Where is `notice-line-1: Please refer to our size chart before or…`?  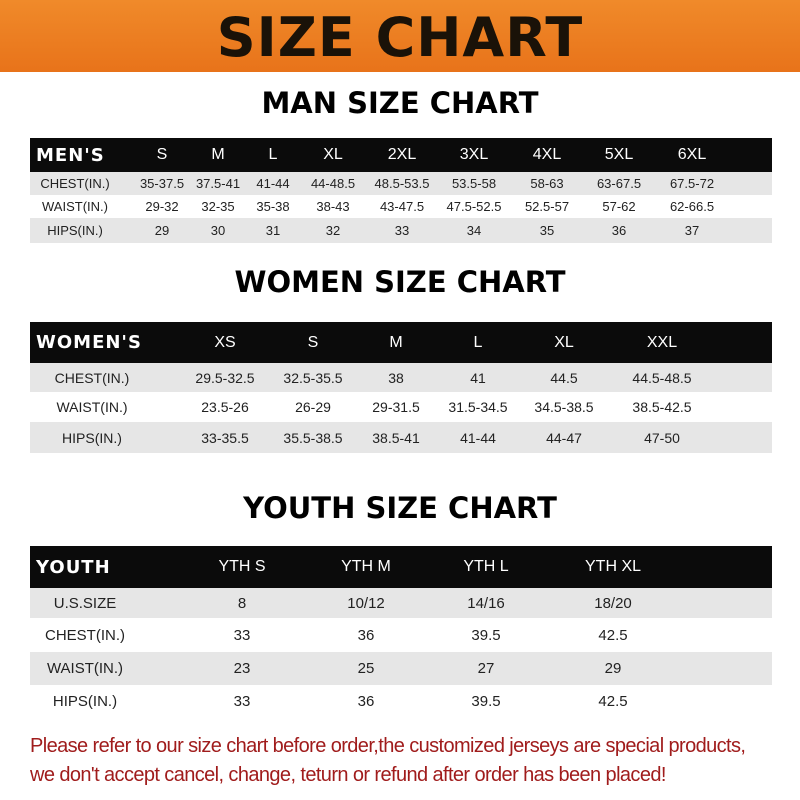 notice-line-1: Please refer to our size chart before or… is located at coordinates (388, 746).